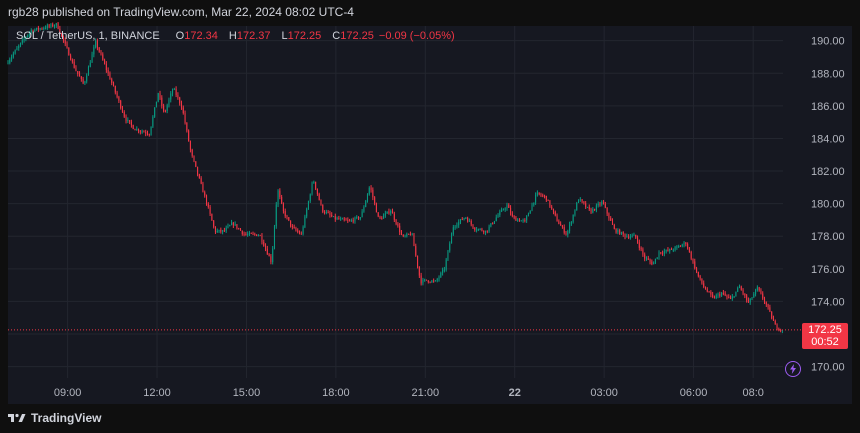 The width and height of the screenshot is (860, 433). What do you see at coordinates (157, 393) in the screenshot?
I see `x-tick-label: 12:00` at bounding box center [157, 393].